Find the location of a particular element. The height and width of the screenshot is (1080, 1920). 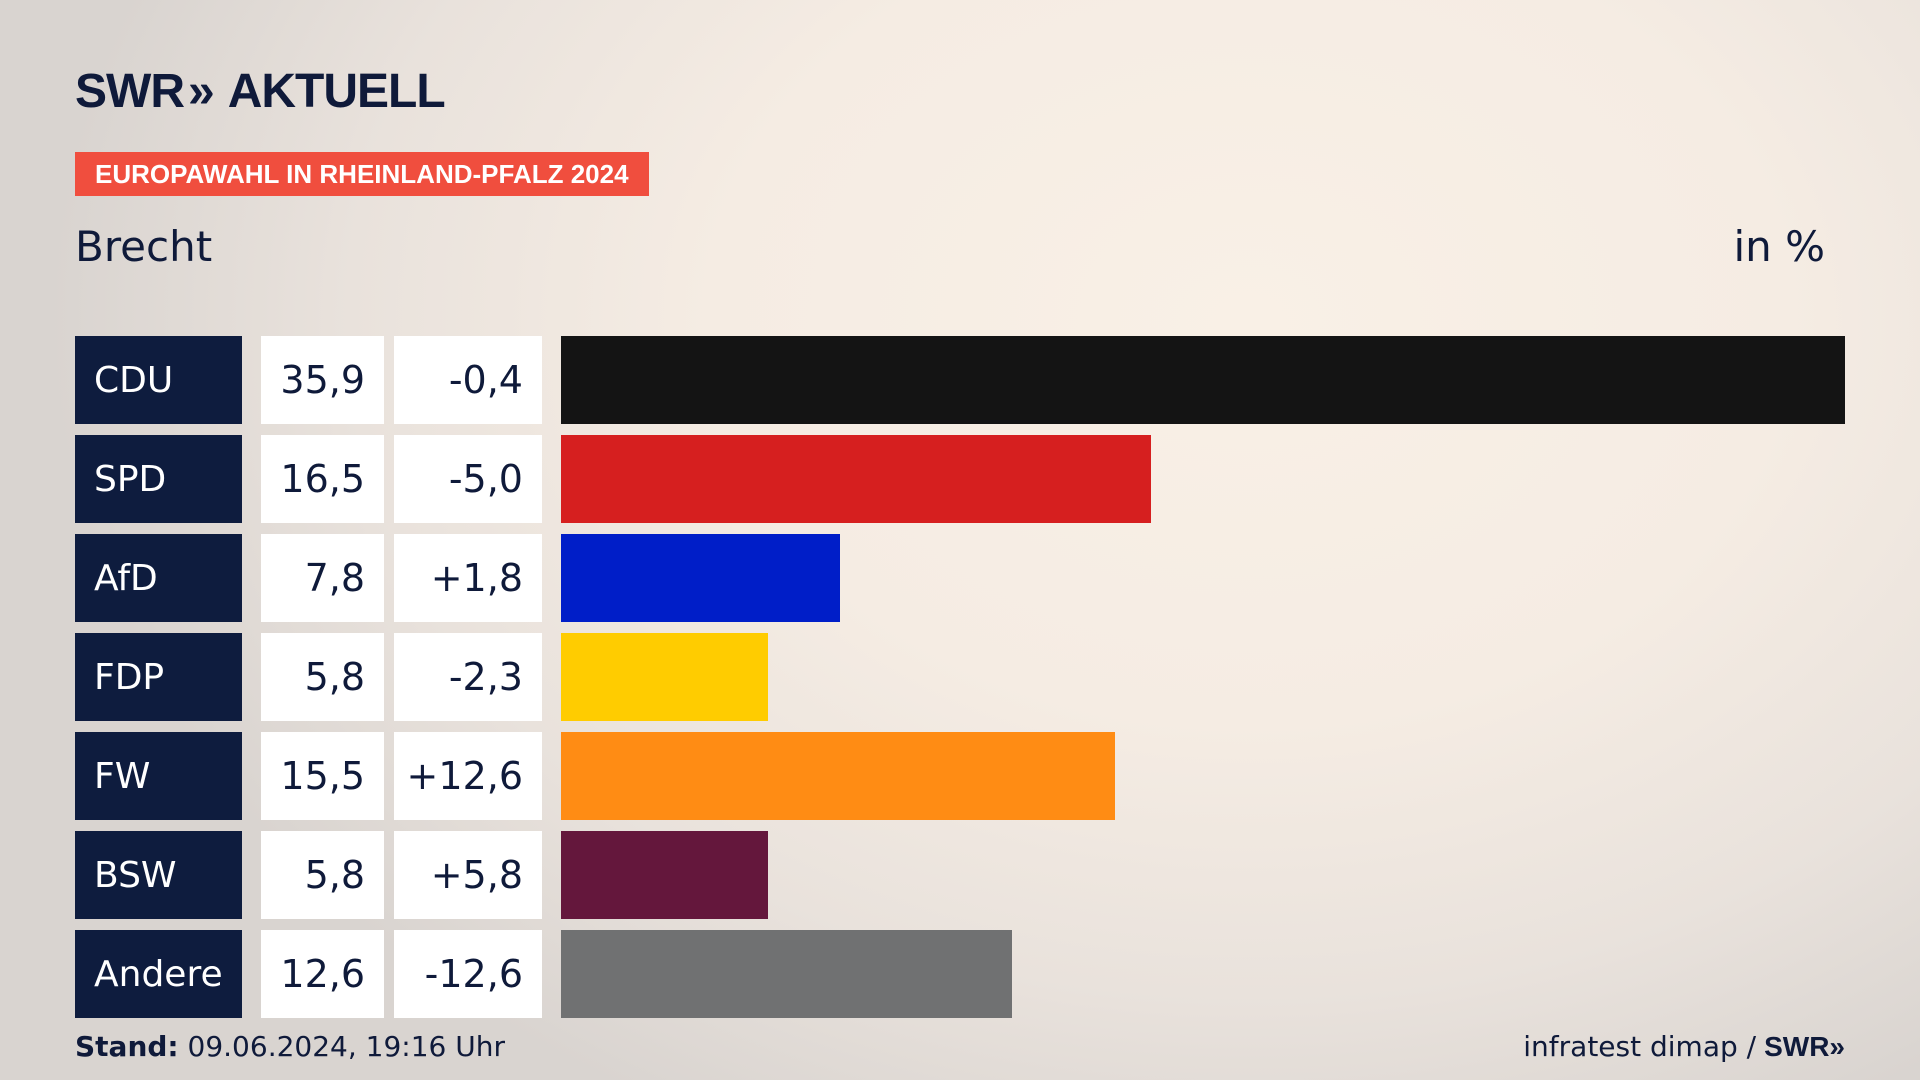

change-label: +1,8 is located at coordinates (468, 578).